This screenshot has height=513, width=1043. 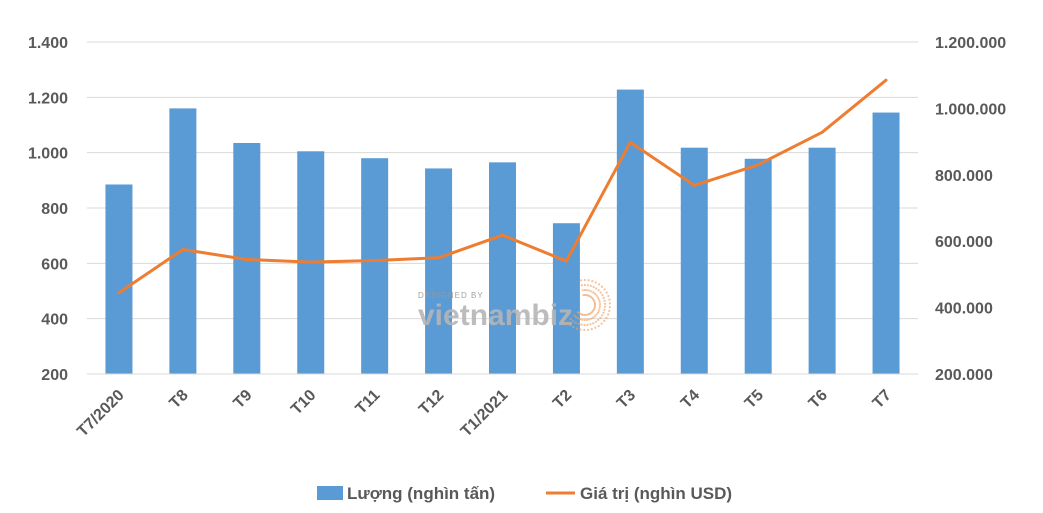 What do you see at coordinates (54, 209) in the screenshot?
I see `y-left-tick-label: 800` at bounding box center [54, 209].